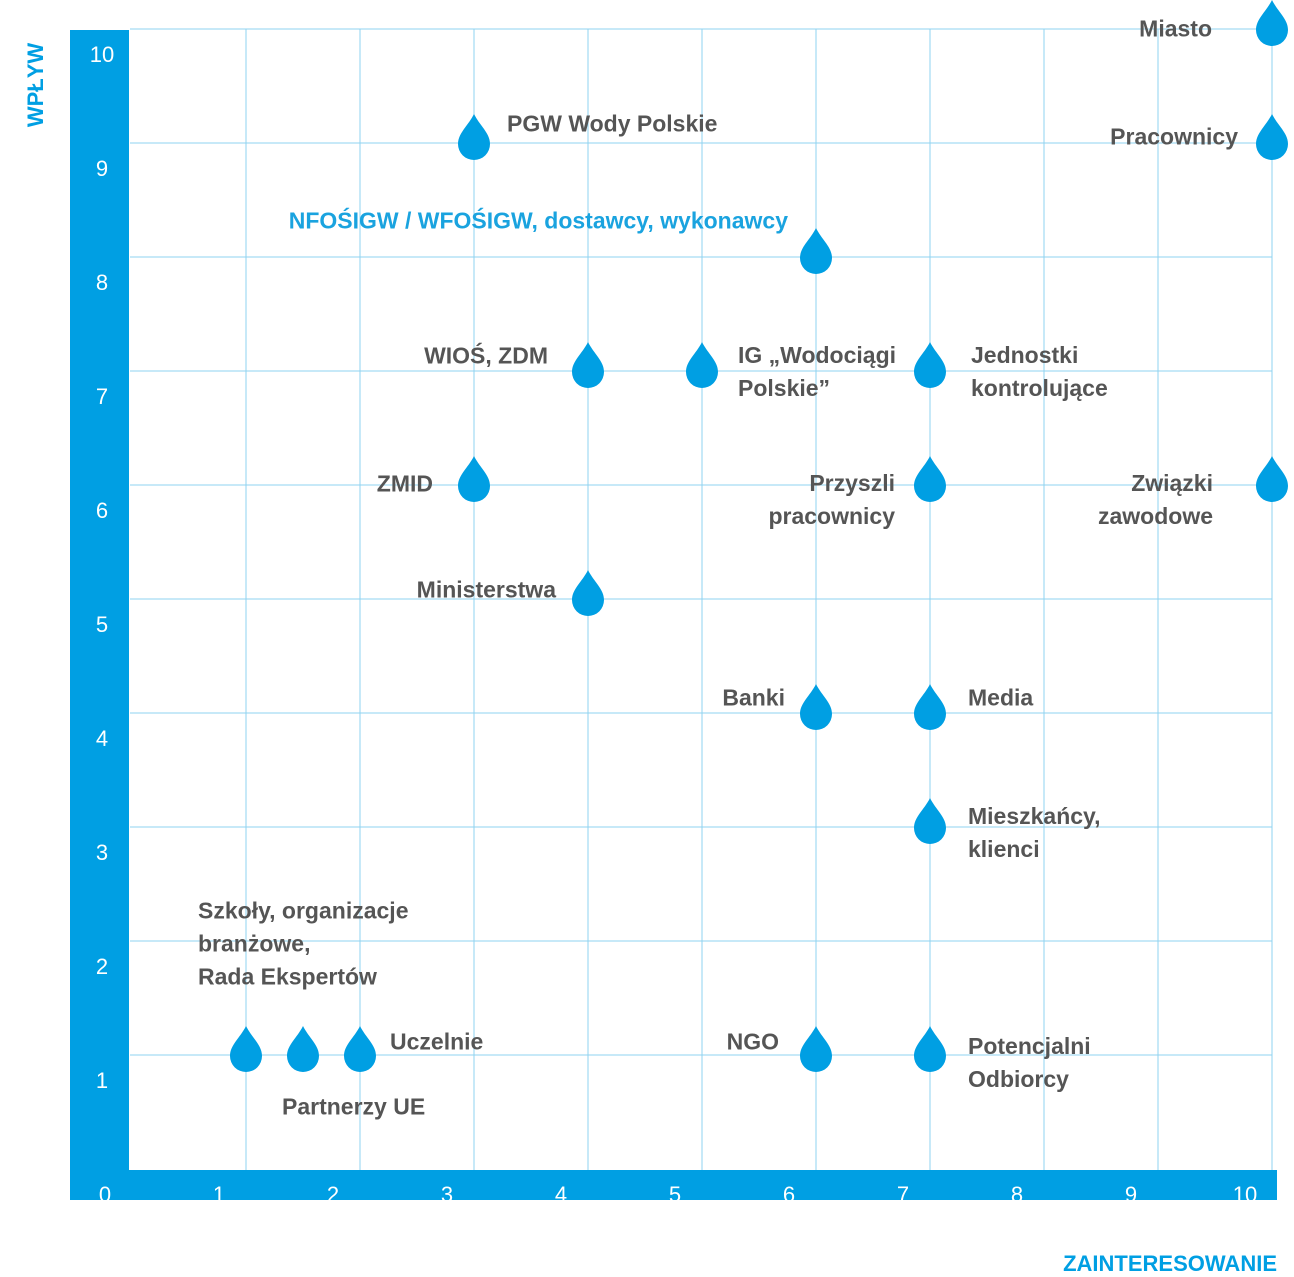 This screenshot has height=1277, width=1294. Describe the element at coordinates (1170, 1263) in the screenshot. I see `x-axis-label: ZAINTERESOWANIE` at that location.